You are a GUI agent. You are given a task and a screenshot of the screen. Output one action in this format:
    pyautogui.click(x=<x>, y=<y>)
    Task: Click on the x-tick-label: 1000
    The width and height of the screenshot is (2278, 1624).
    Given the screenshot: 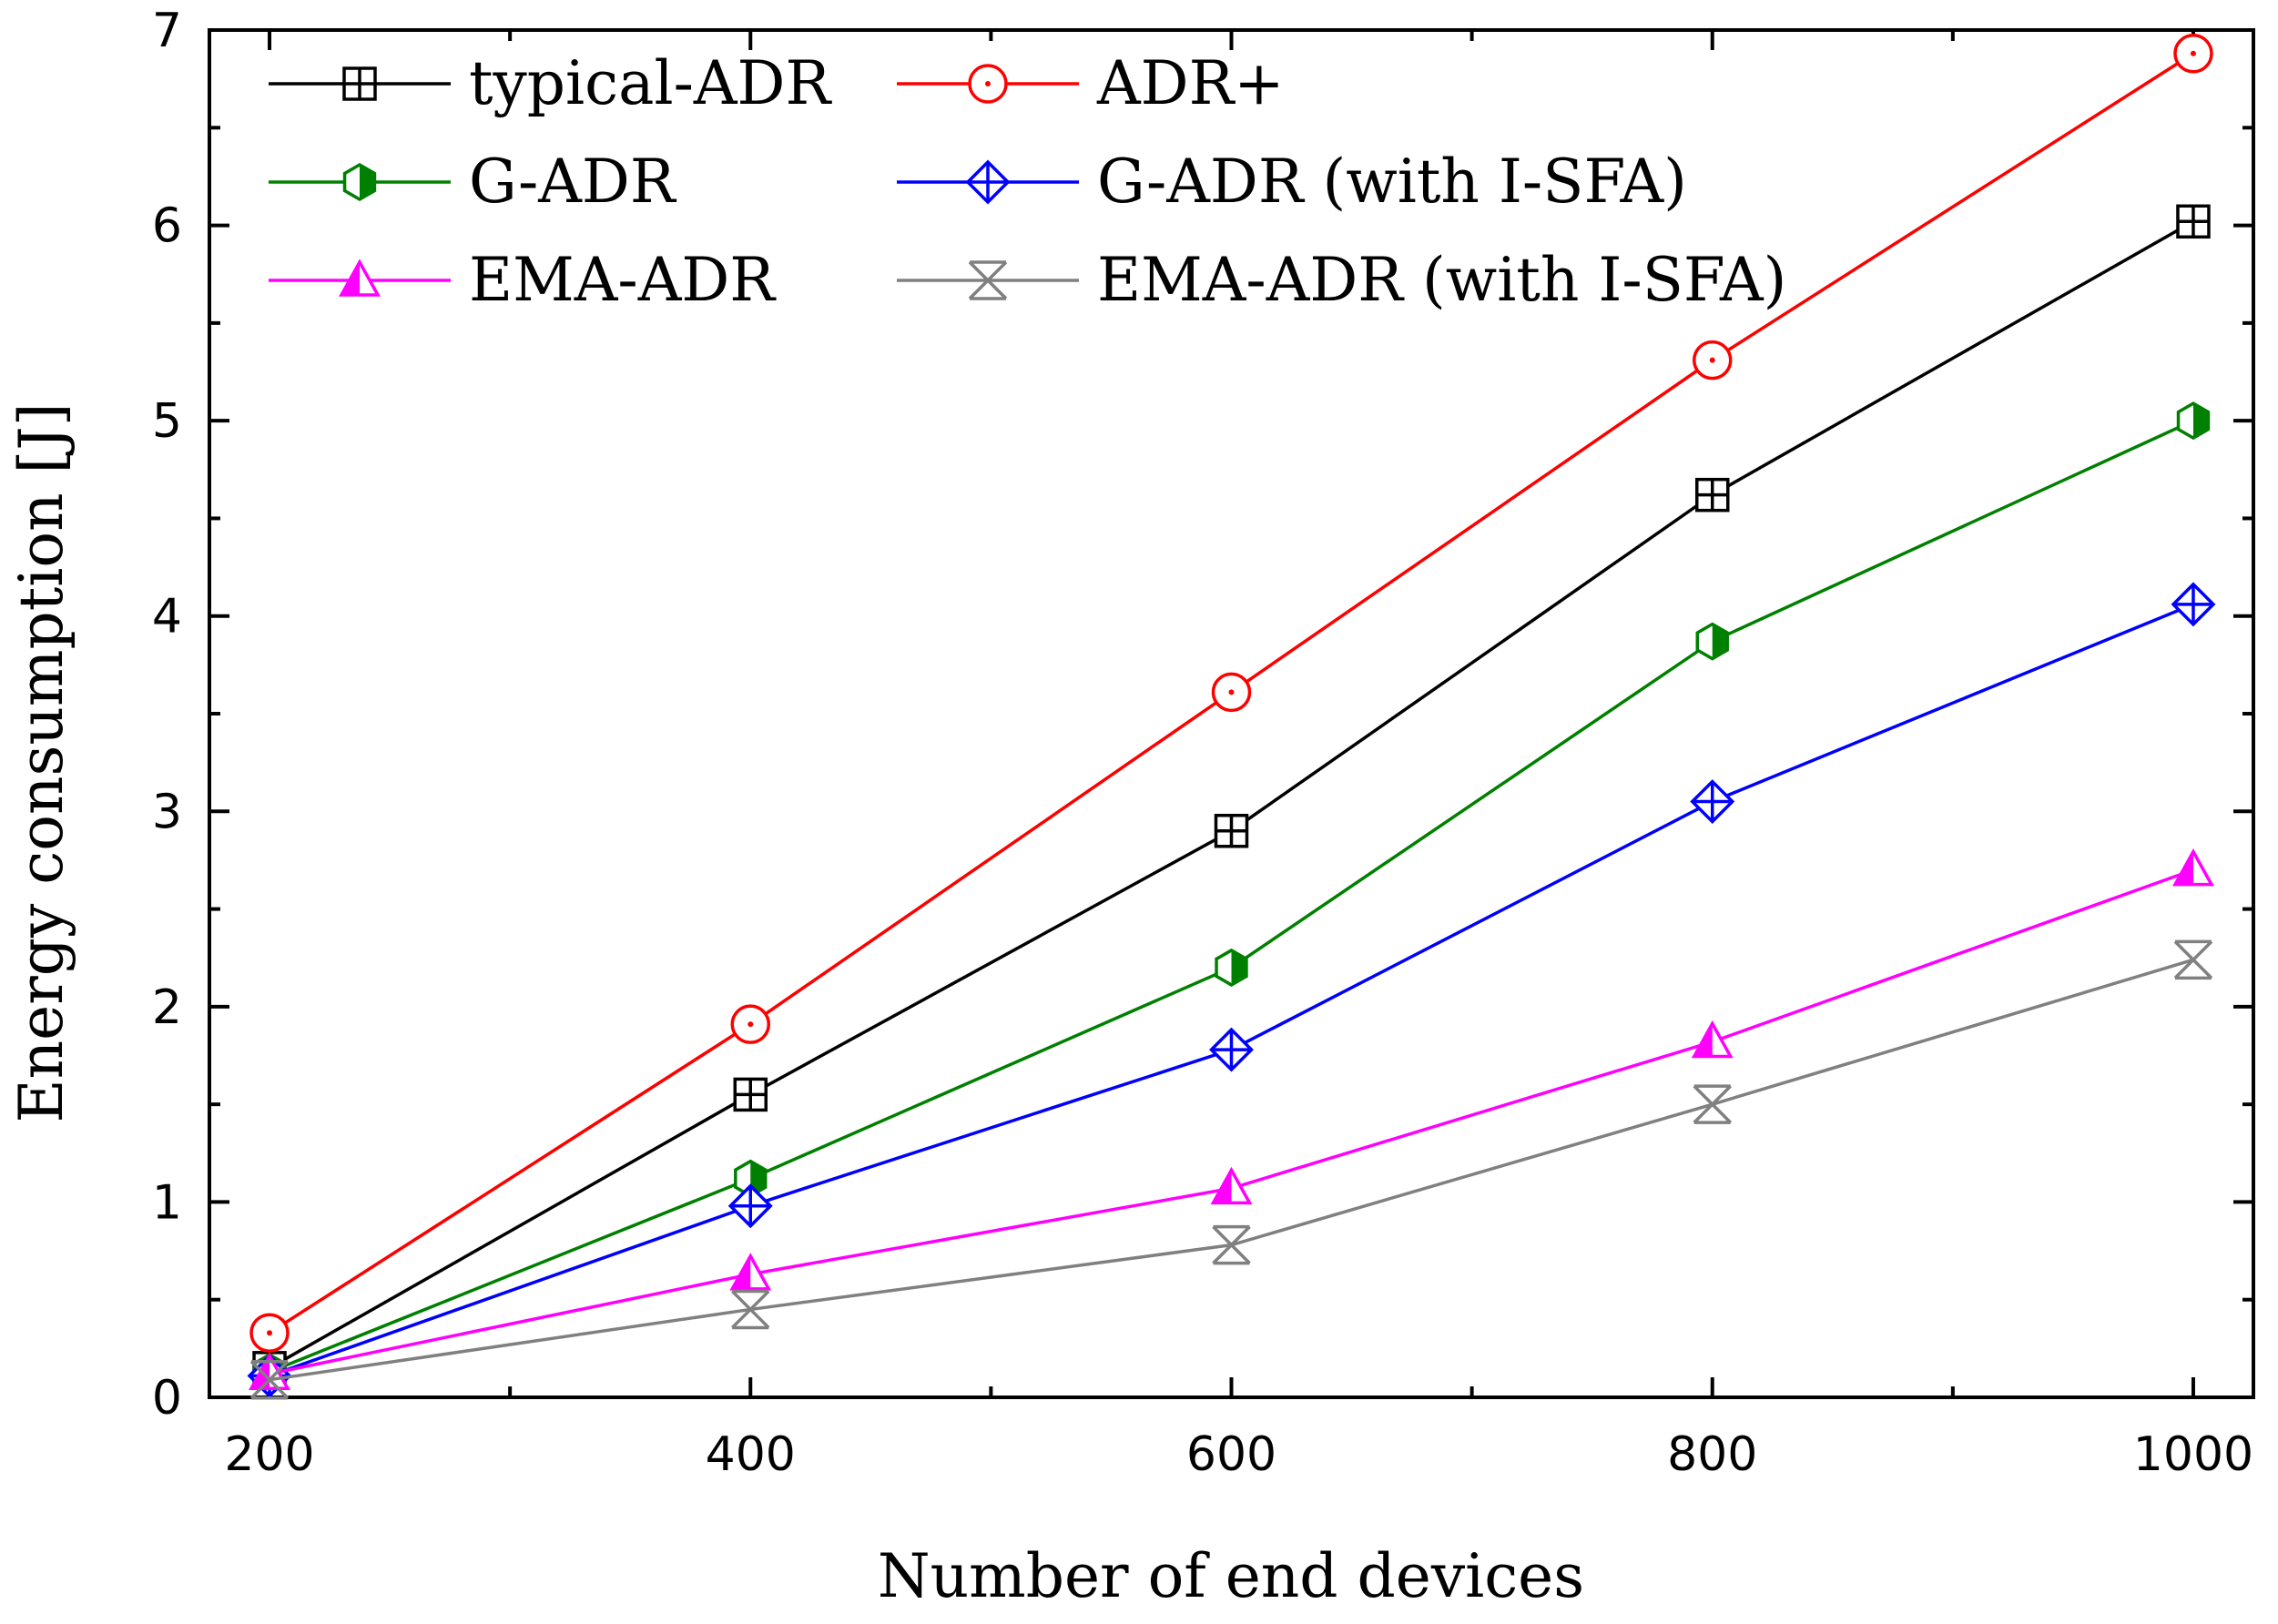 What is the action you would take?
    pyautogui.click(x=2193, y=1455)
    